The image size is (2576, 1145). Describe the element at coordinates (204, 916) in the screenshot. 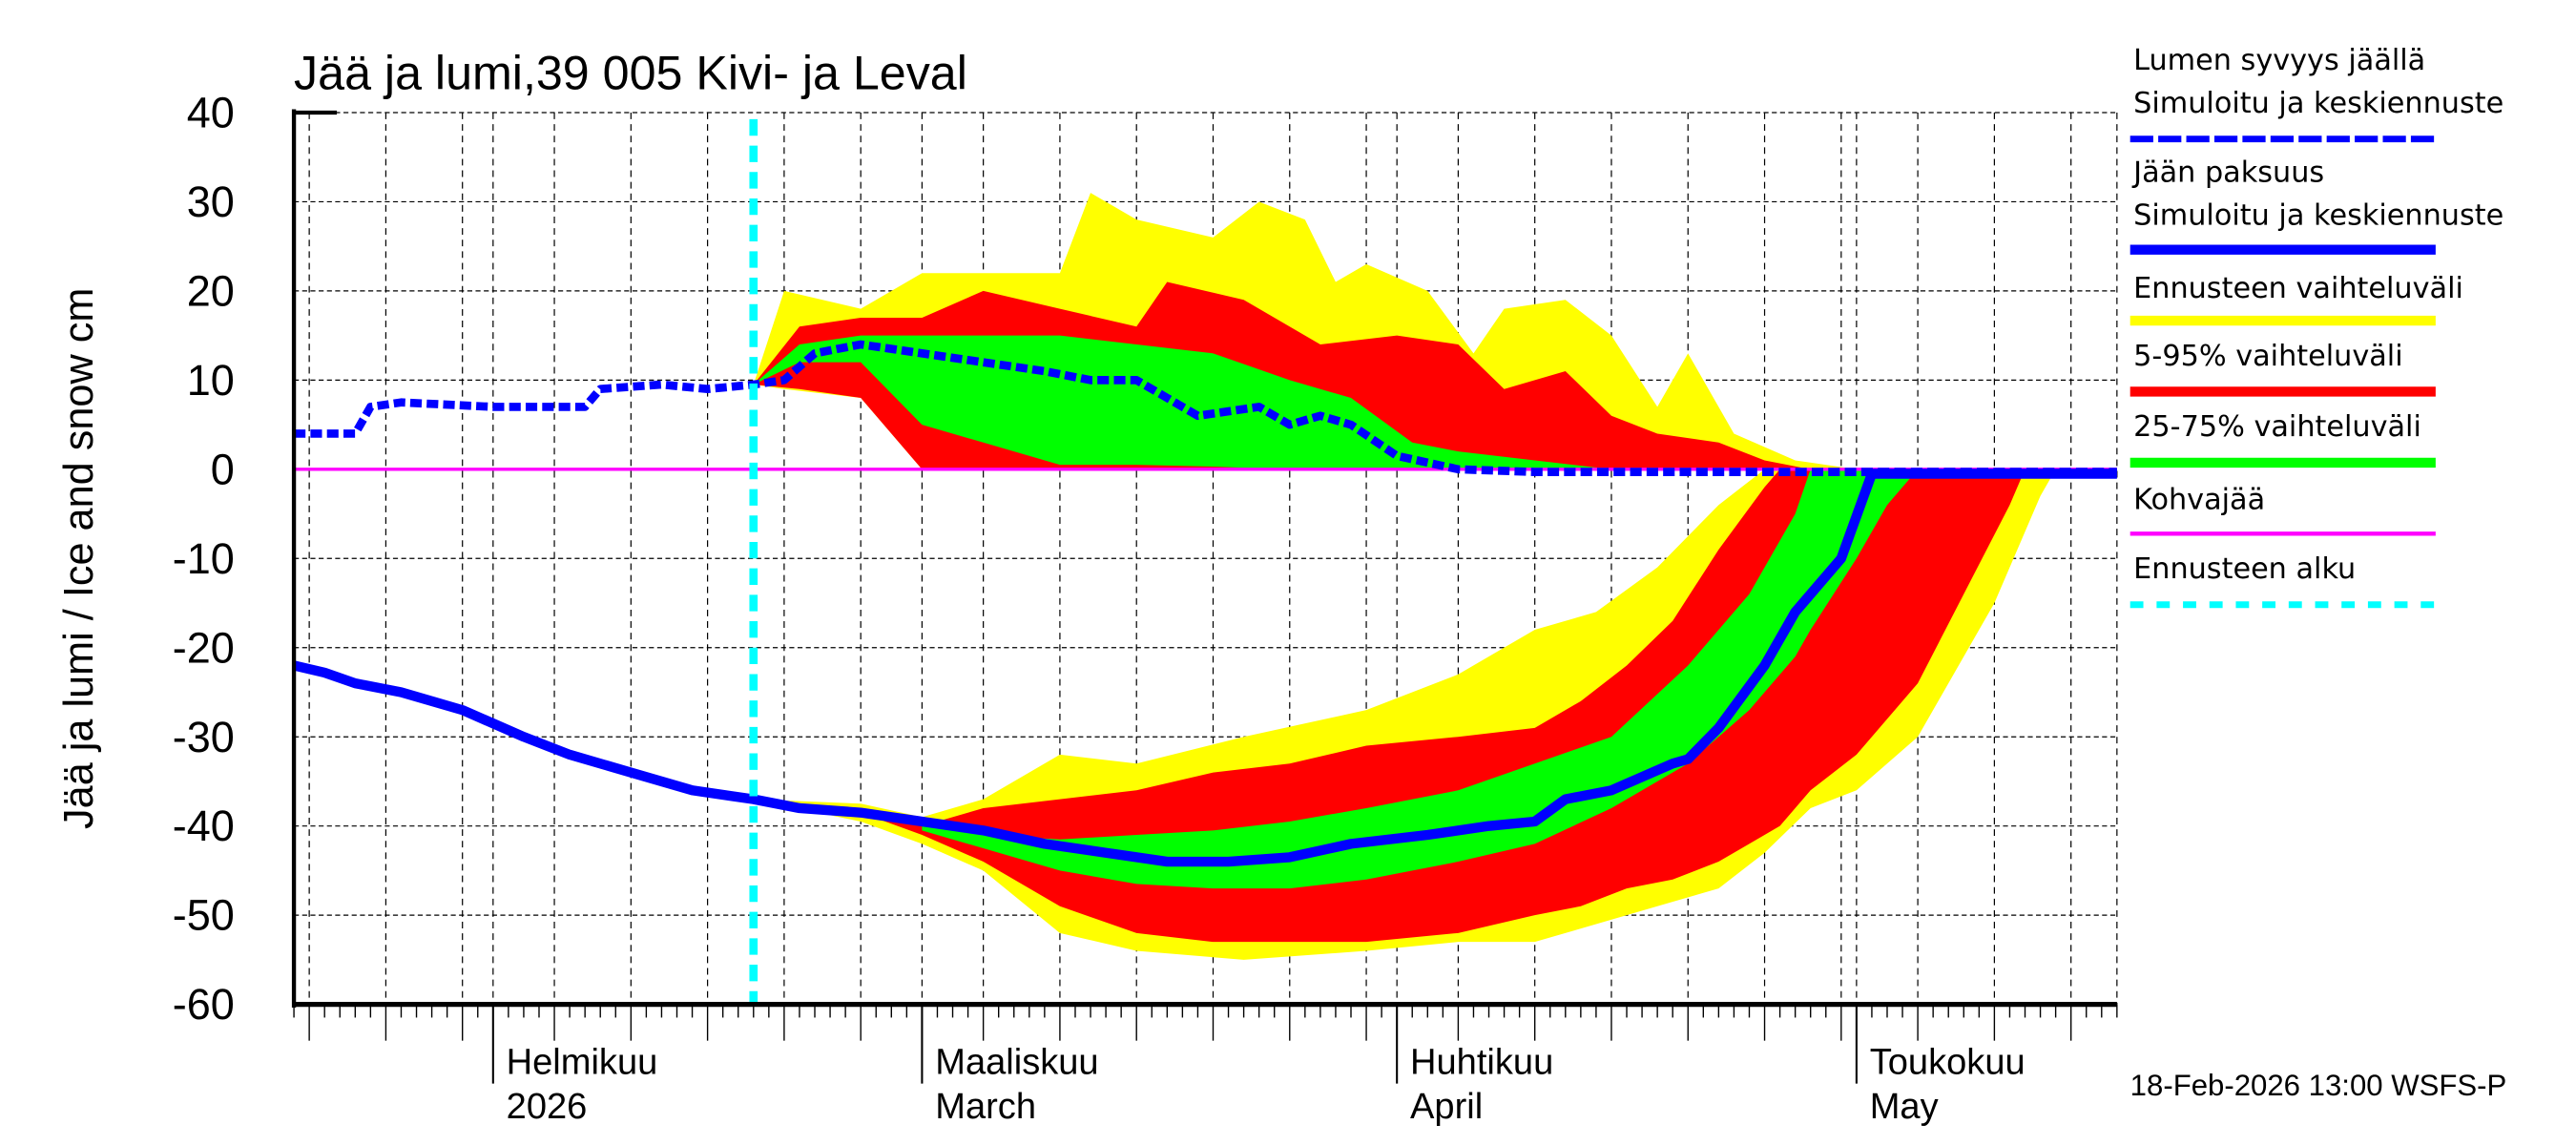

I see `y-tick-label: -50` at that location.